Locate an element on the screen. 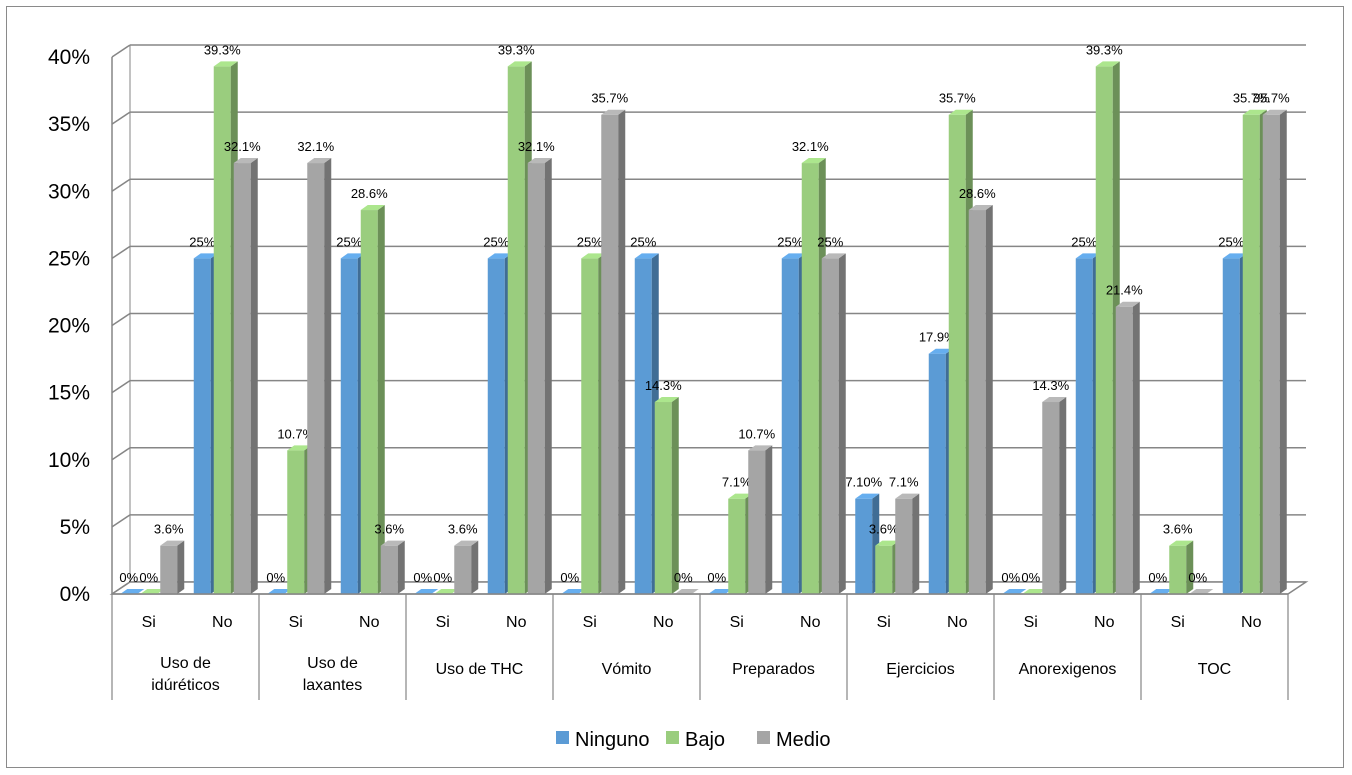 The image size is (1352, 775). legend-label-ninguno: Ninguno is located at coordinates (612, 740).